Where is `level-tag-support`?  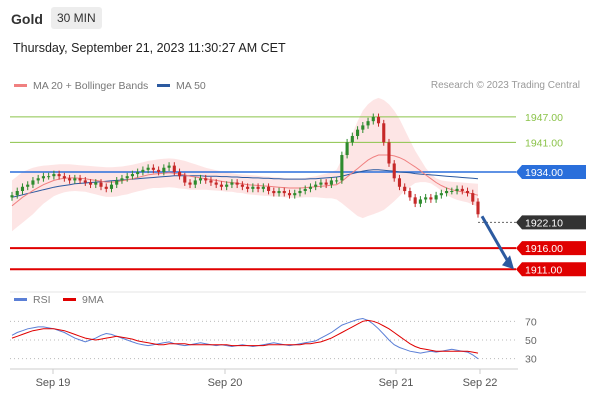 level-tag-support is located at coordinates (551, 248).